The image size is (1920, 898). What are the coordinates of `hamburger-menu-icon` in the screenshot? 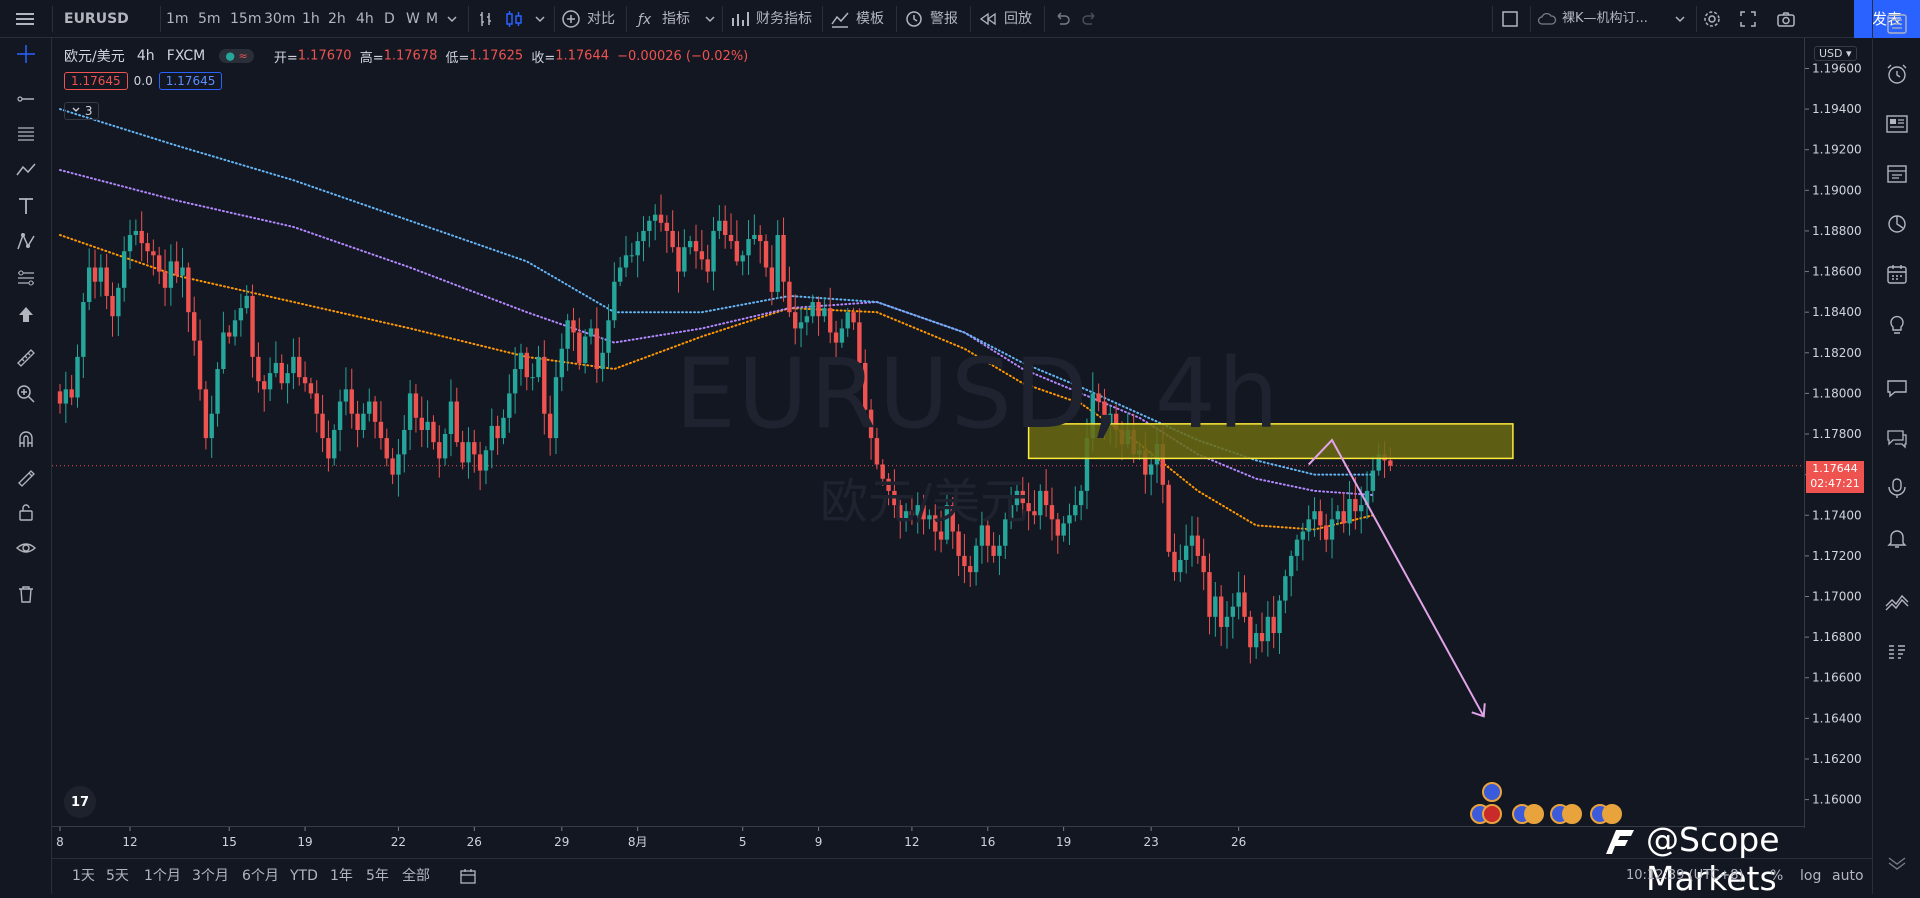 It's located at (25, 19).